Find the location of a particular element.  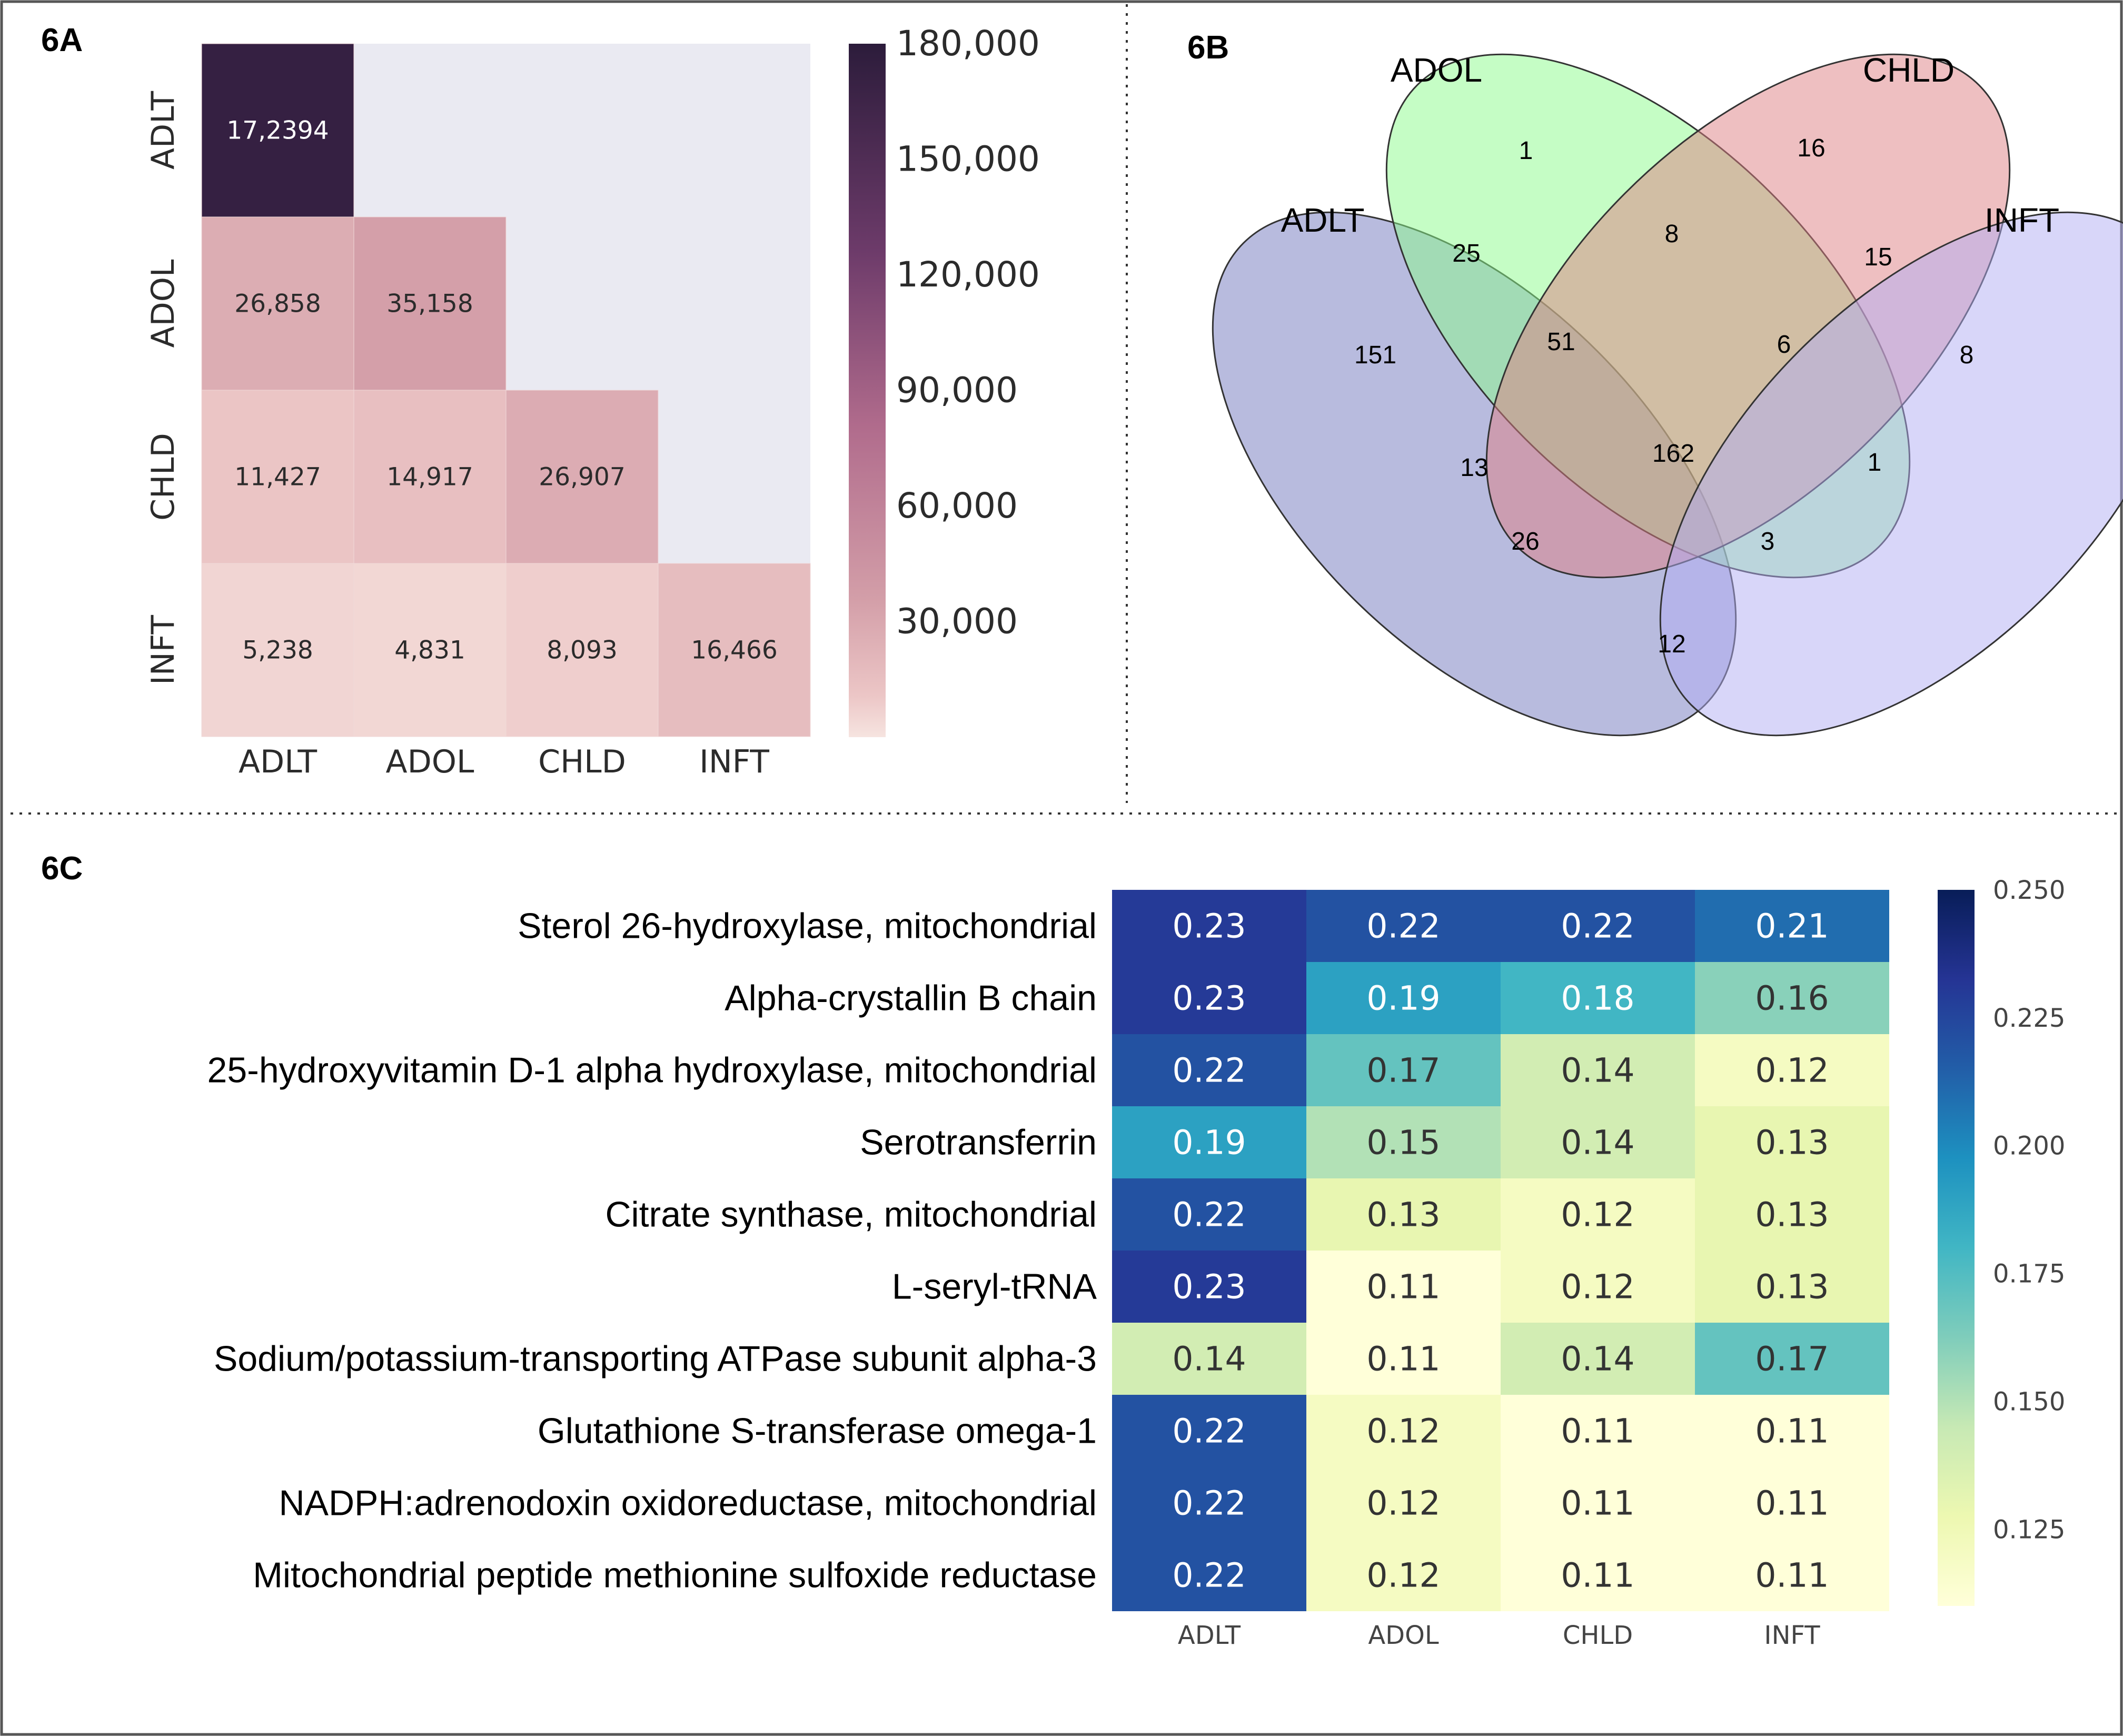

heatmap-6a-col-label: CHLD is located at coordinates (582, 761).